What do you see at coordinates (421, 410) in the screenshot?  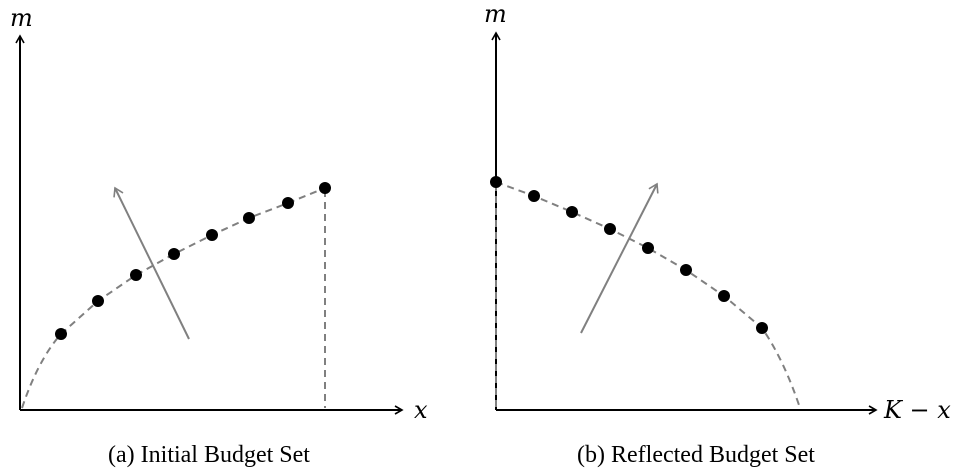 I see `panel-a-x-axis-label: x` at bounding box center [421, 410].